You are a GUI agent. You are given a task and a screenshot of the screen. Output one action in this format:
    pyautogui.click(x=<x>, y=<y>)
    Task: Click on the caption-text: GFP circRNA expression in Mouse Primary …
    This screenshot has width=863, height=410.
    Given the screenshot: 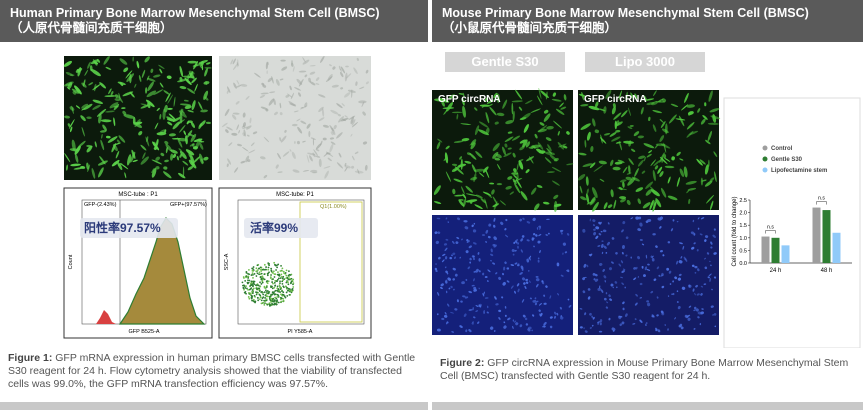 What is the action you would take?
    pyautogui.click(x=644, y=369)
    